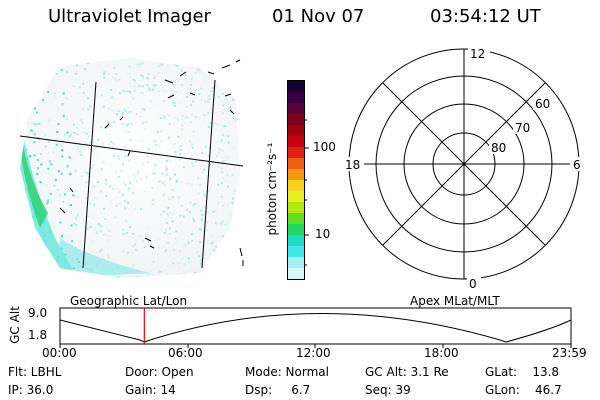 The width and height of the screenshot is (600, 400). Describe the element at coordinates (150, 390) in the screenshot. I see `gain-info: Gain: 14` at that location.